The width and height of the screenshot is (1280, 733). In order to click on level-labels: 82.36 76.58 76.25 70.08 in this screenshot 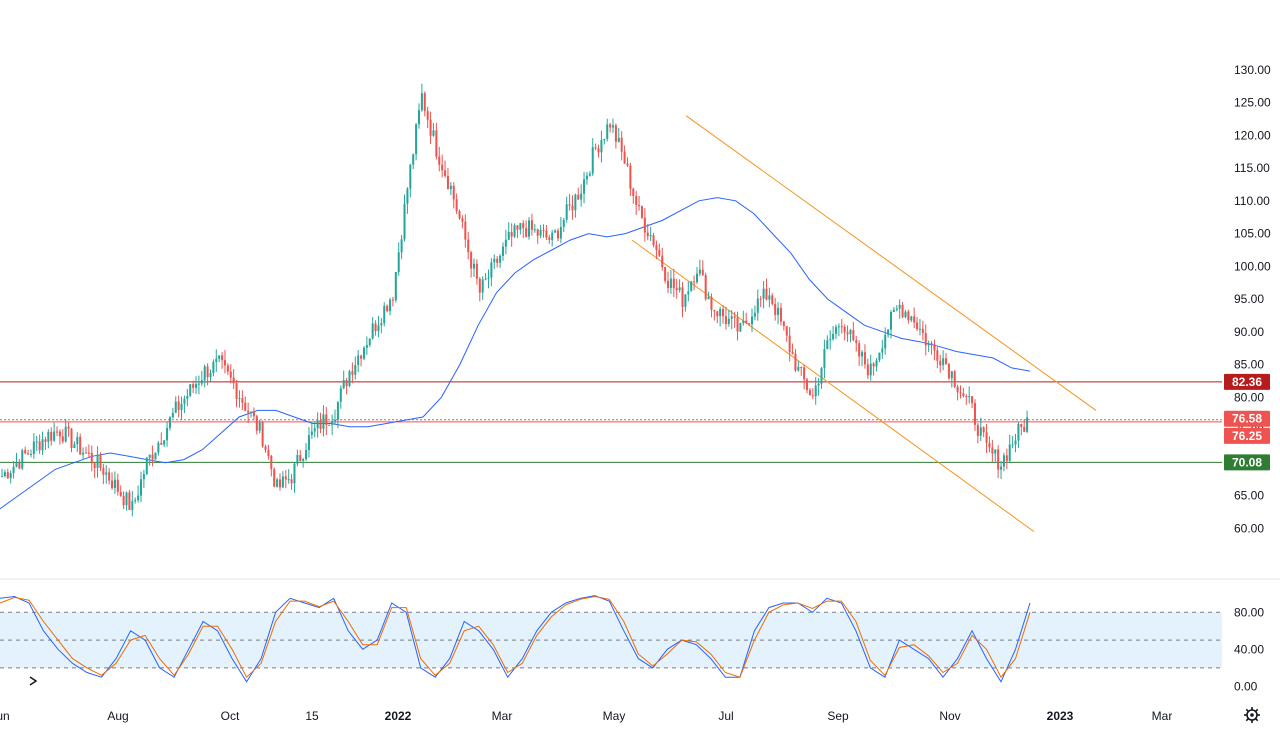, I will do `click(1247, 422)`.